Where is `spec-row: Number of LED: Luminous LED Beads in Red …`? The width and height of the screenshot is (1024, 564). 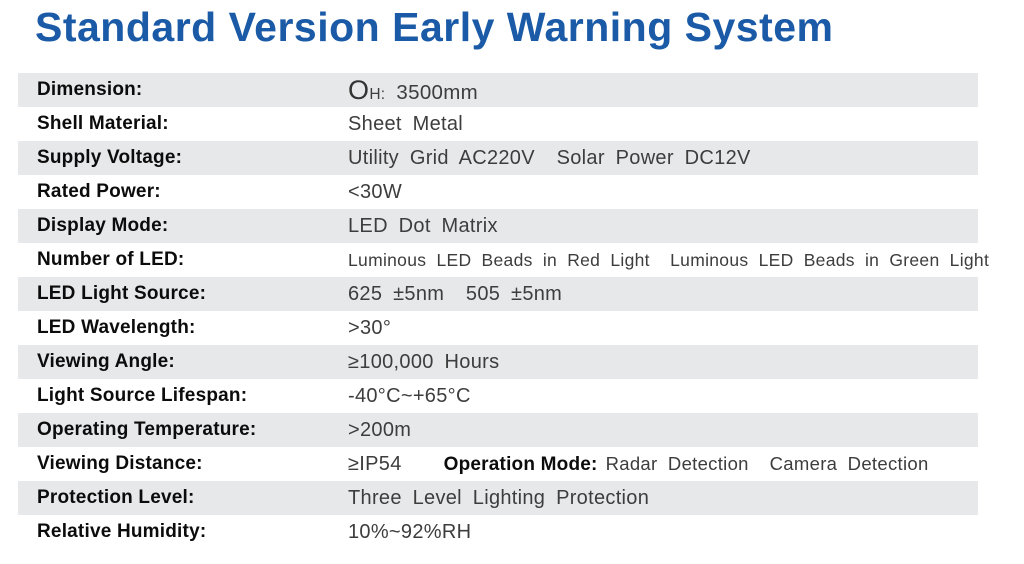 spec-row: Number of LED: Luminous LED Beads in Red … is located at coordinates (503, 260).